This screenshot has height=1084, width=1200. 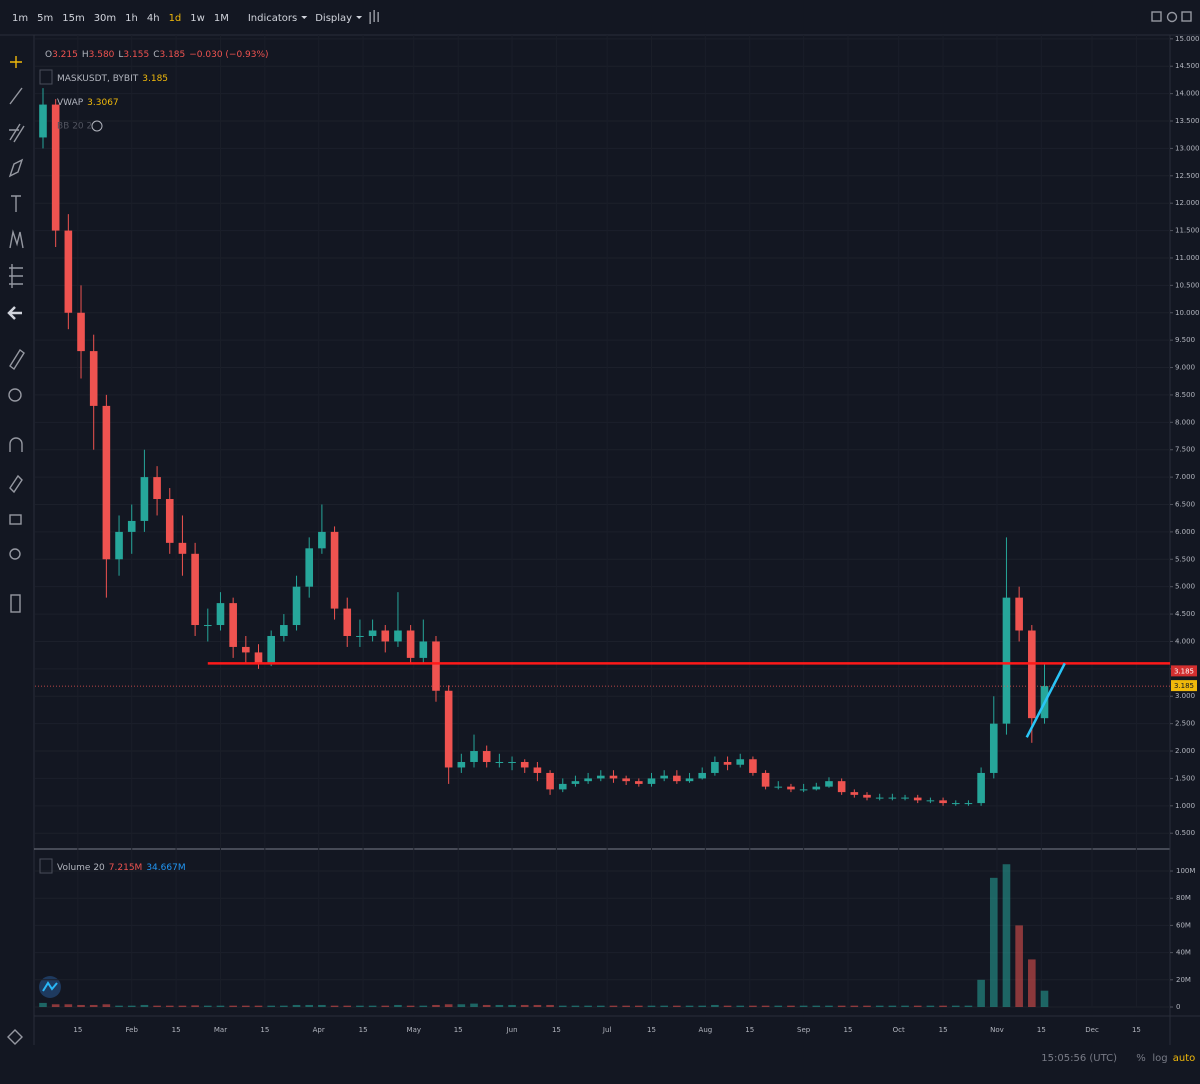 I want to click on text-tool, so click(x=16, y=203).